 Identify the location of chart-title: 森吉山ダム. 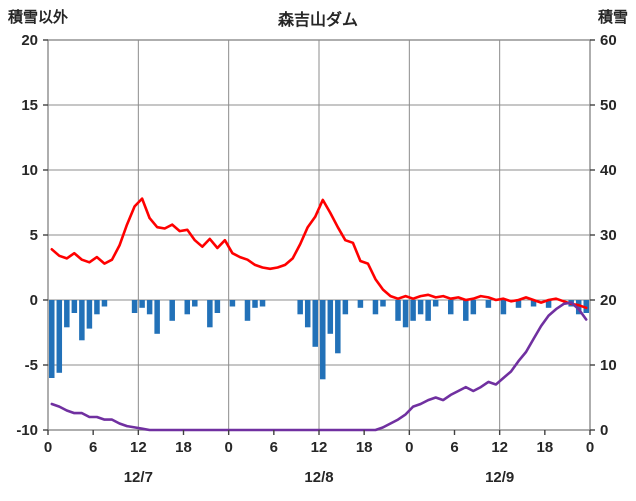
(317, 20).